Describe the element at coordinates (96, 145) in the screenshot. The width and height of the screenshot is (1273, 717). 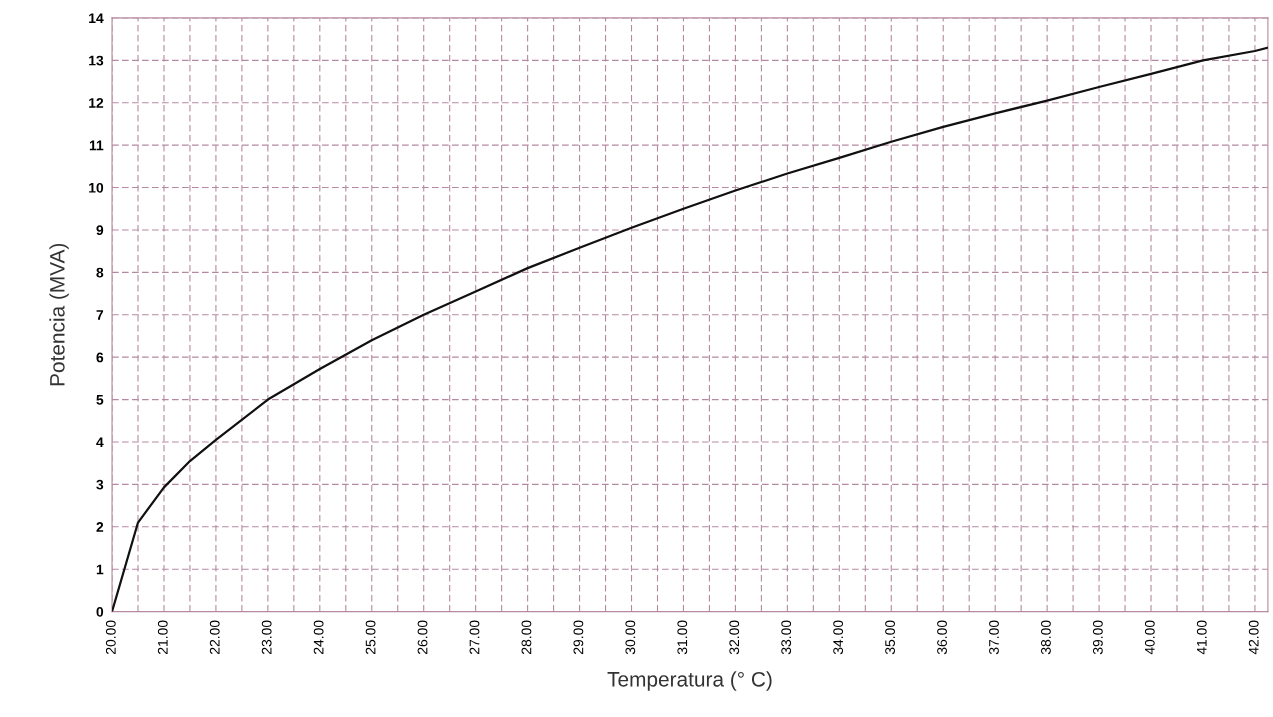
I see `y-tick-label: 11` at that location.